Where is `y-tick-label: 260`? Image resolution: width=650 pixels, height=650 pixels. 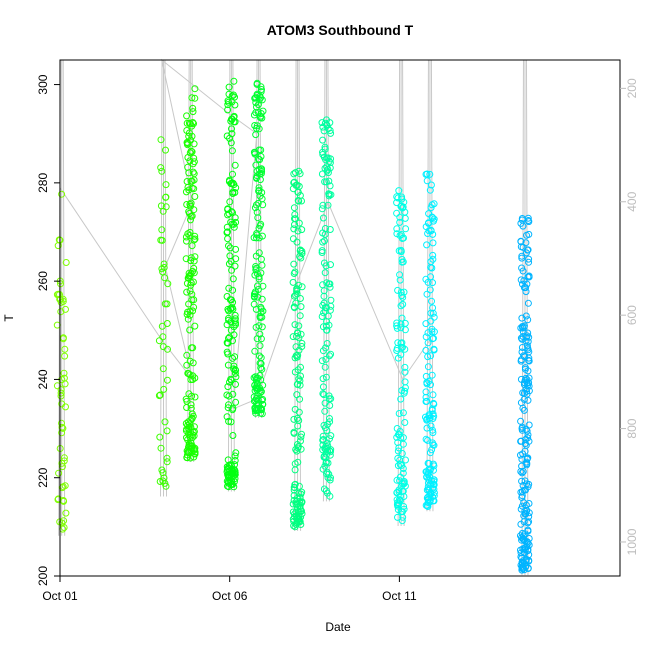 y-tick-label: 260 is located at coordinates (43, 281).